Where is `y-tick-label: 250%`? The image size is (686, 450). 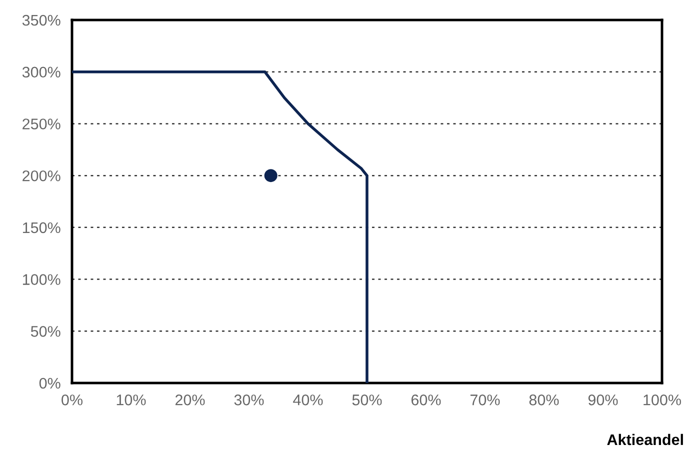
y-tick-label: 250% is located at coordinates (41, 124).